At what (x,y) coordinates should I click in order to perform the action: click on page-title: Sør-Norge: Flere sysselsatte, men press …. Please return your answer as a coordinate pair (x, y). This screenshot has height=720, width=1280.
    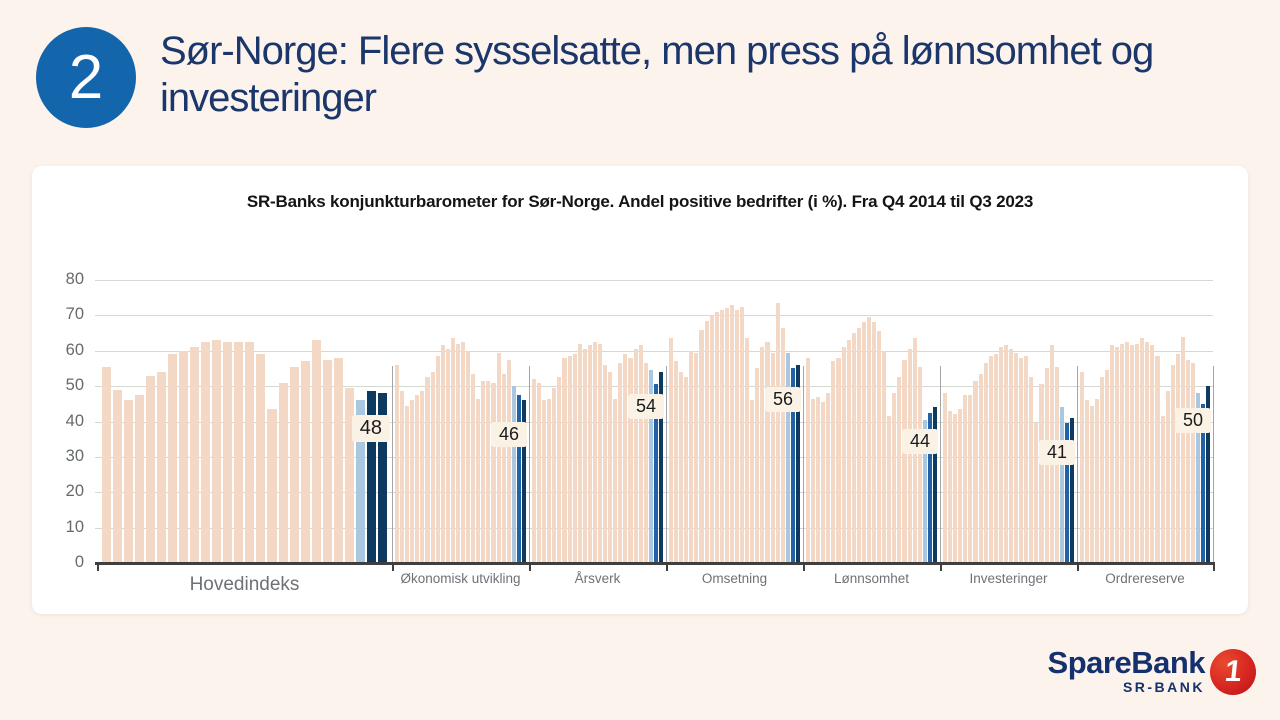
    Looking at the image, I should click on (657, 74).